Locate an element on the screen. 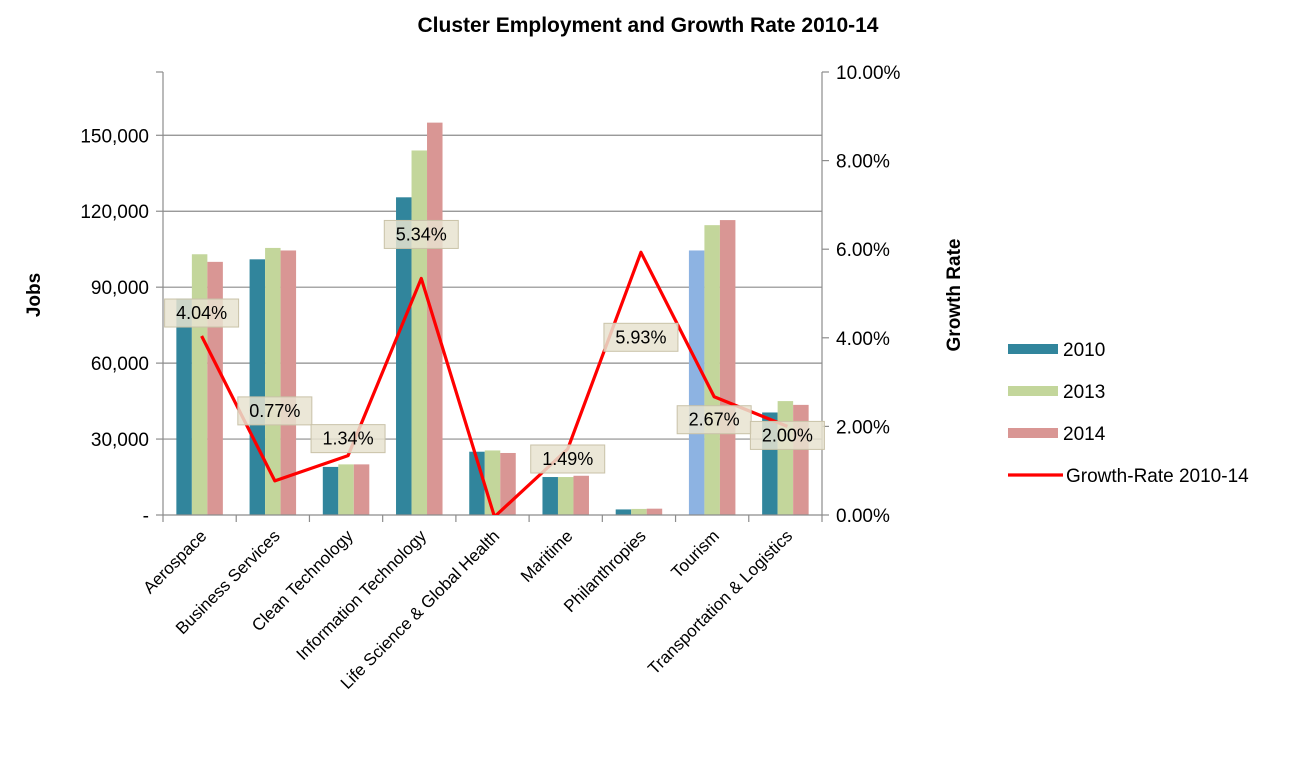 Image resolution: width=1296 pixels, height=763 pixels. legend-label: 2013 is located at coordinates (1084, 392).